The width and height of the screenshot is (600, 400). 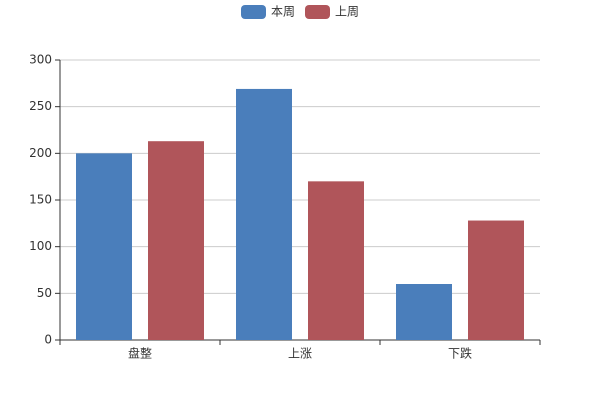 What do you see at coordinates (300, 353) in the screenshot?
I see `x-tick-label: 上涨` at bounding box center [300, 353].